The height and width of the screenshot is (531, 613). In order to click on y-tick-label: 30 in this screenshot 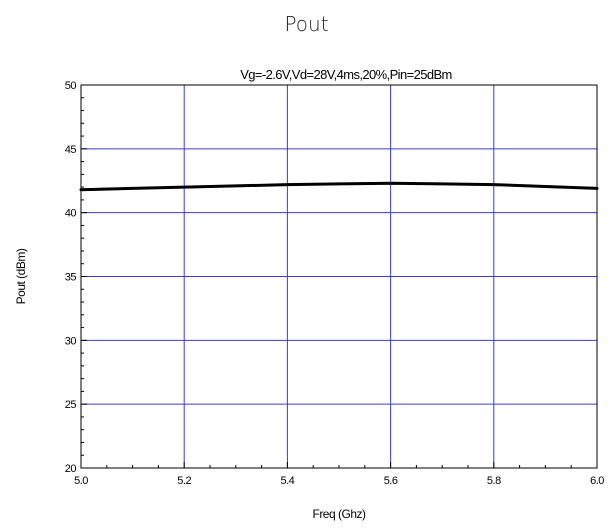, I will do `click(71, 341)`.